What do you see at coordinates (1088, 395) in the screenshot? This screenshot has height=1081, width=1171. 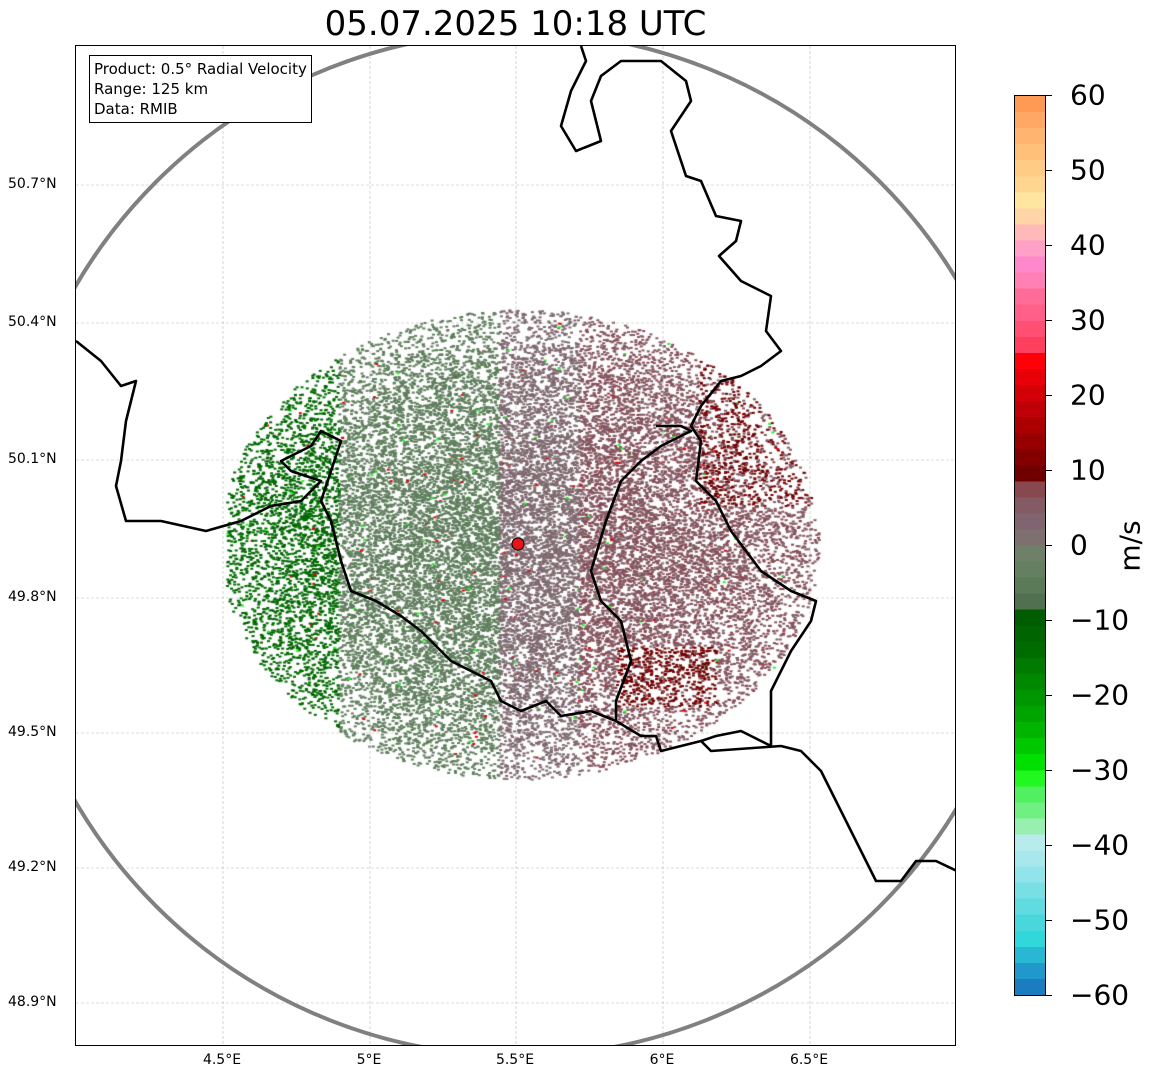 I see `colorbar-tick-label: 20` at bounding box center [1088, 395].